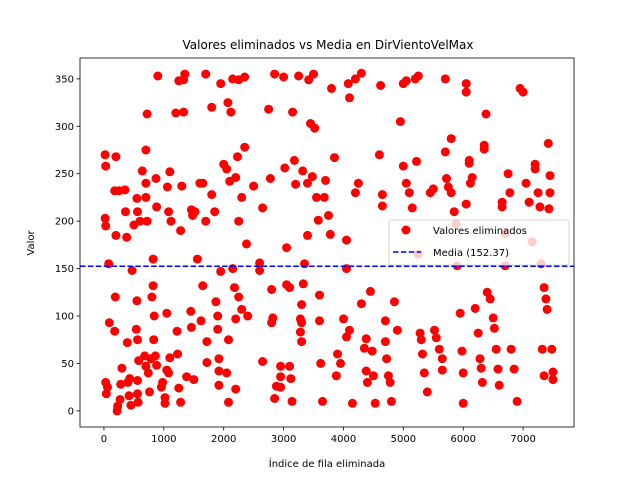 Image resolution: width=640 pixels, height=480 pixels. Describe the element at coordinates (71, 411) in the screenshot. I see `y-tick-label: 0` at that location.